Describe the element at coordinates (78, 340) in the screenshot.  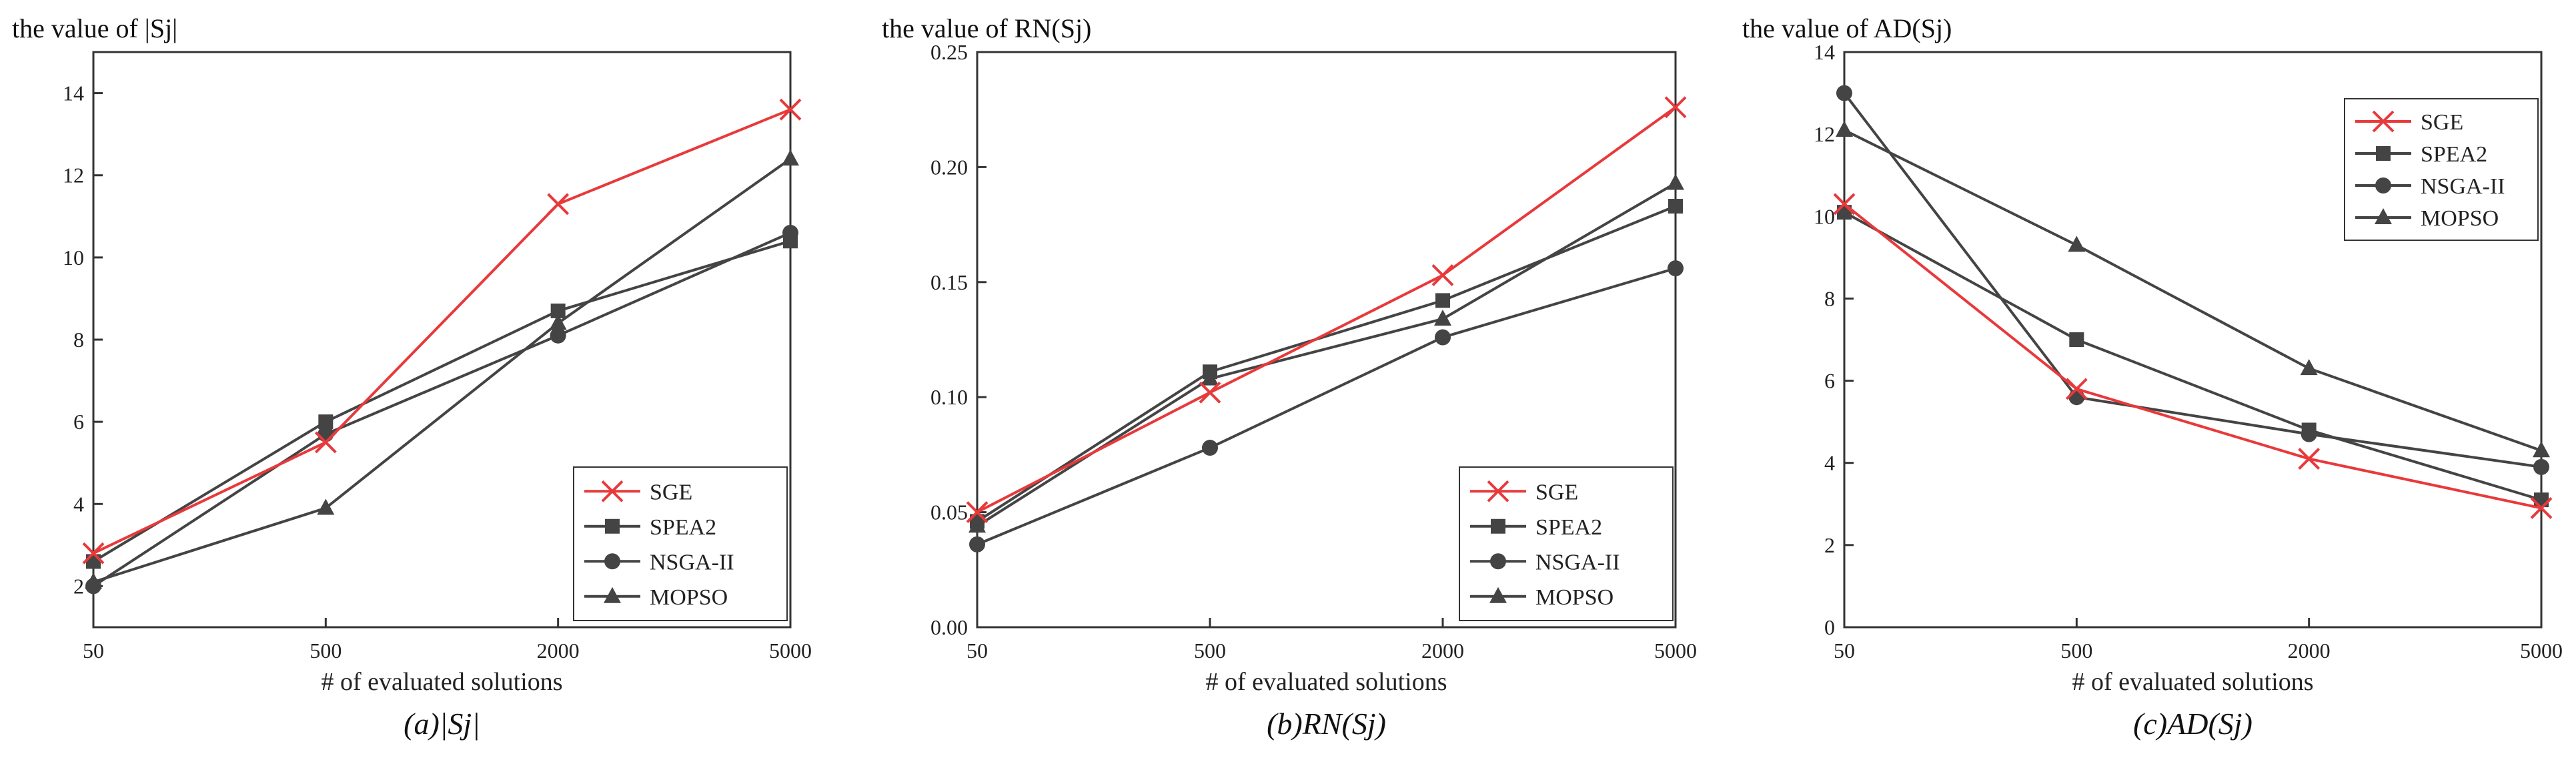
I see `y-tick-label: 8` at that location.